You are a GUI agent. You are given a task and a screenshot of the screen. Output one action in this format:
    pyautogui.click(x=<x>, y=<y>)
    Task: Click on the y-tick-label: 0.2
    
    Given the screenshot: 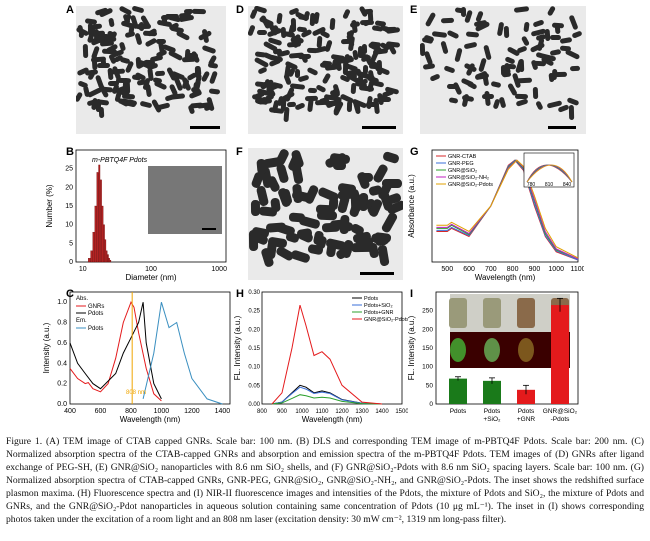 What is the action you would take?
    pyautogui.click(x=62, y=384)
    